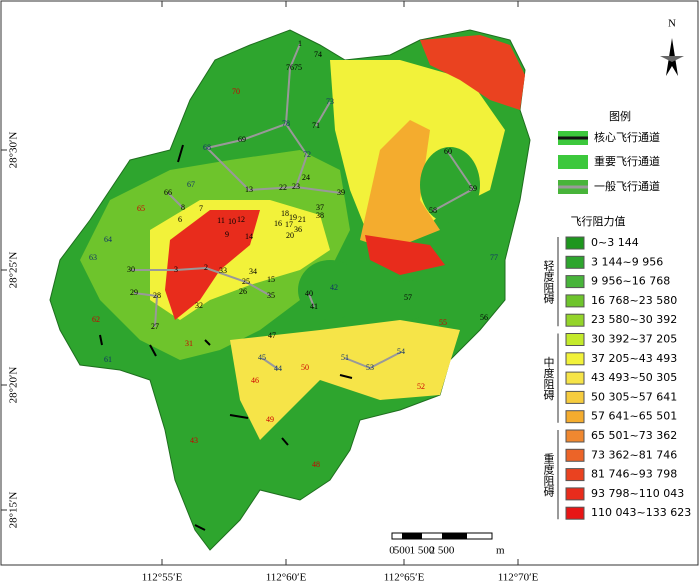 The width and height of the screenshot is (700, 588). I want to click on node-label: 43, so click(194, 440).